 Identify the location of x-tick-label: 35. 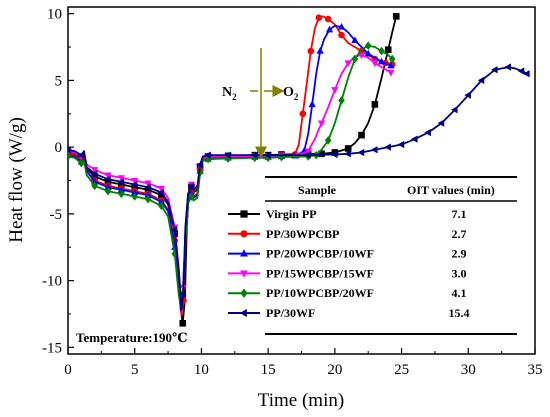
(535, 370).